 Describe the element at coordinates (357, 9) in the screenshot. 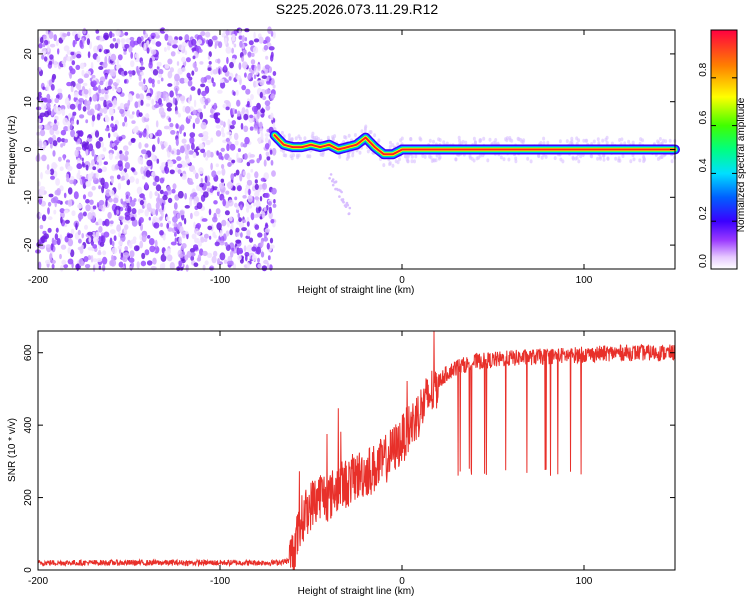

I see `chart-title: S225.2026.073.11.29.R12` at that location.